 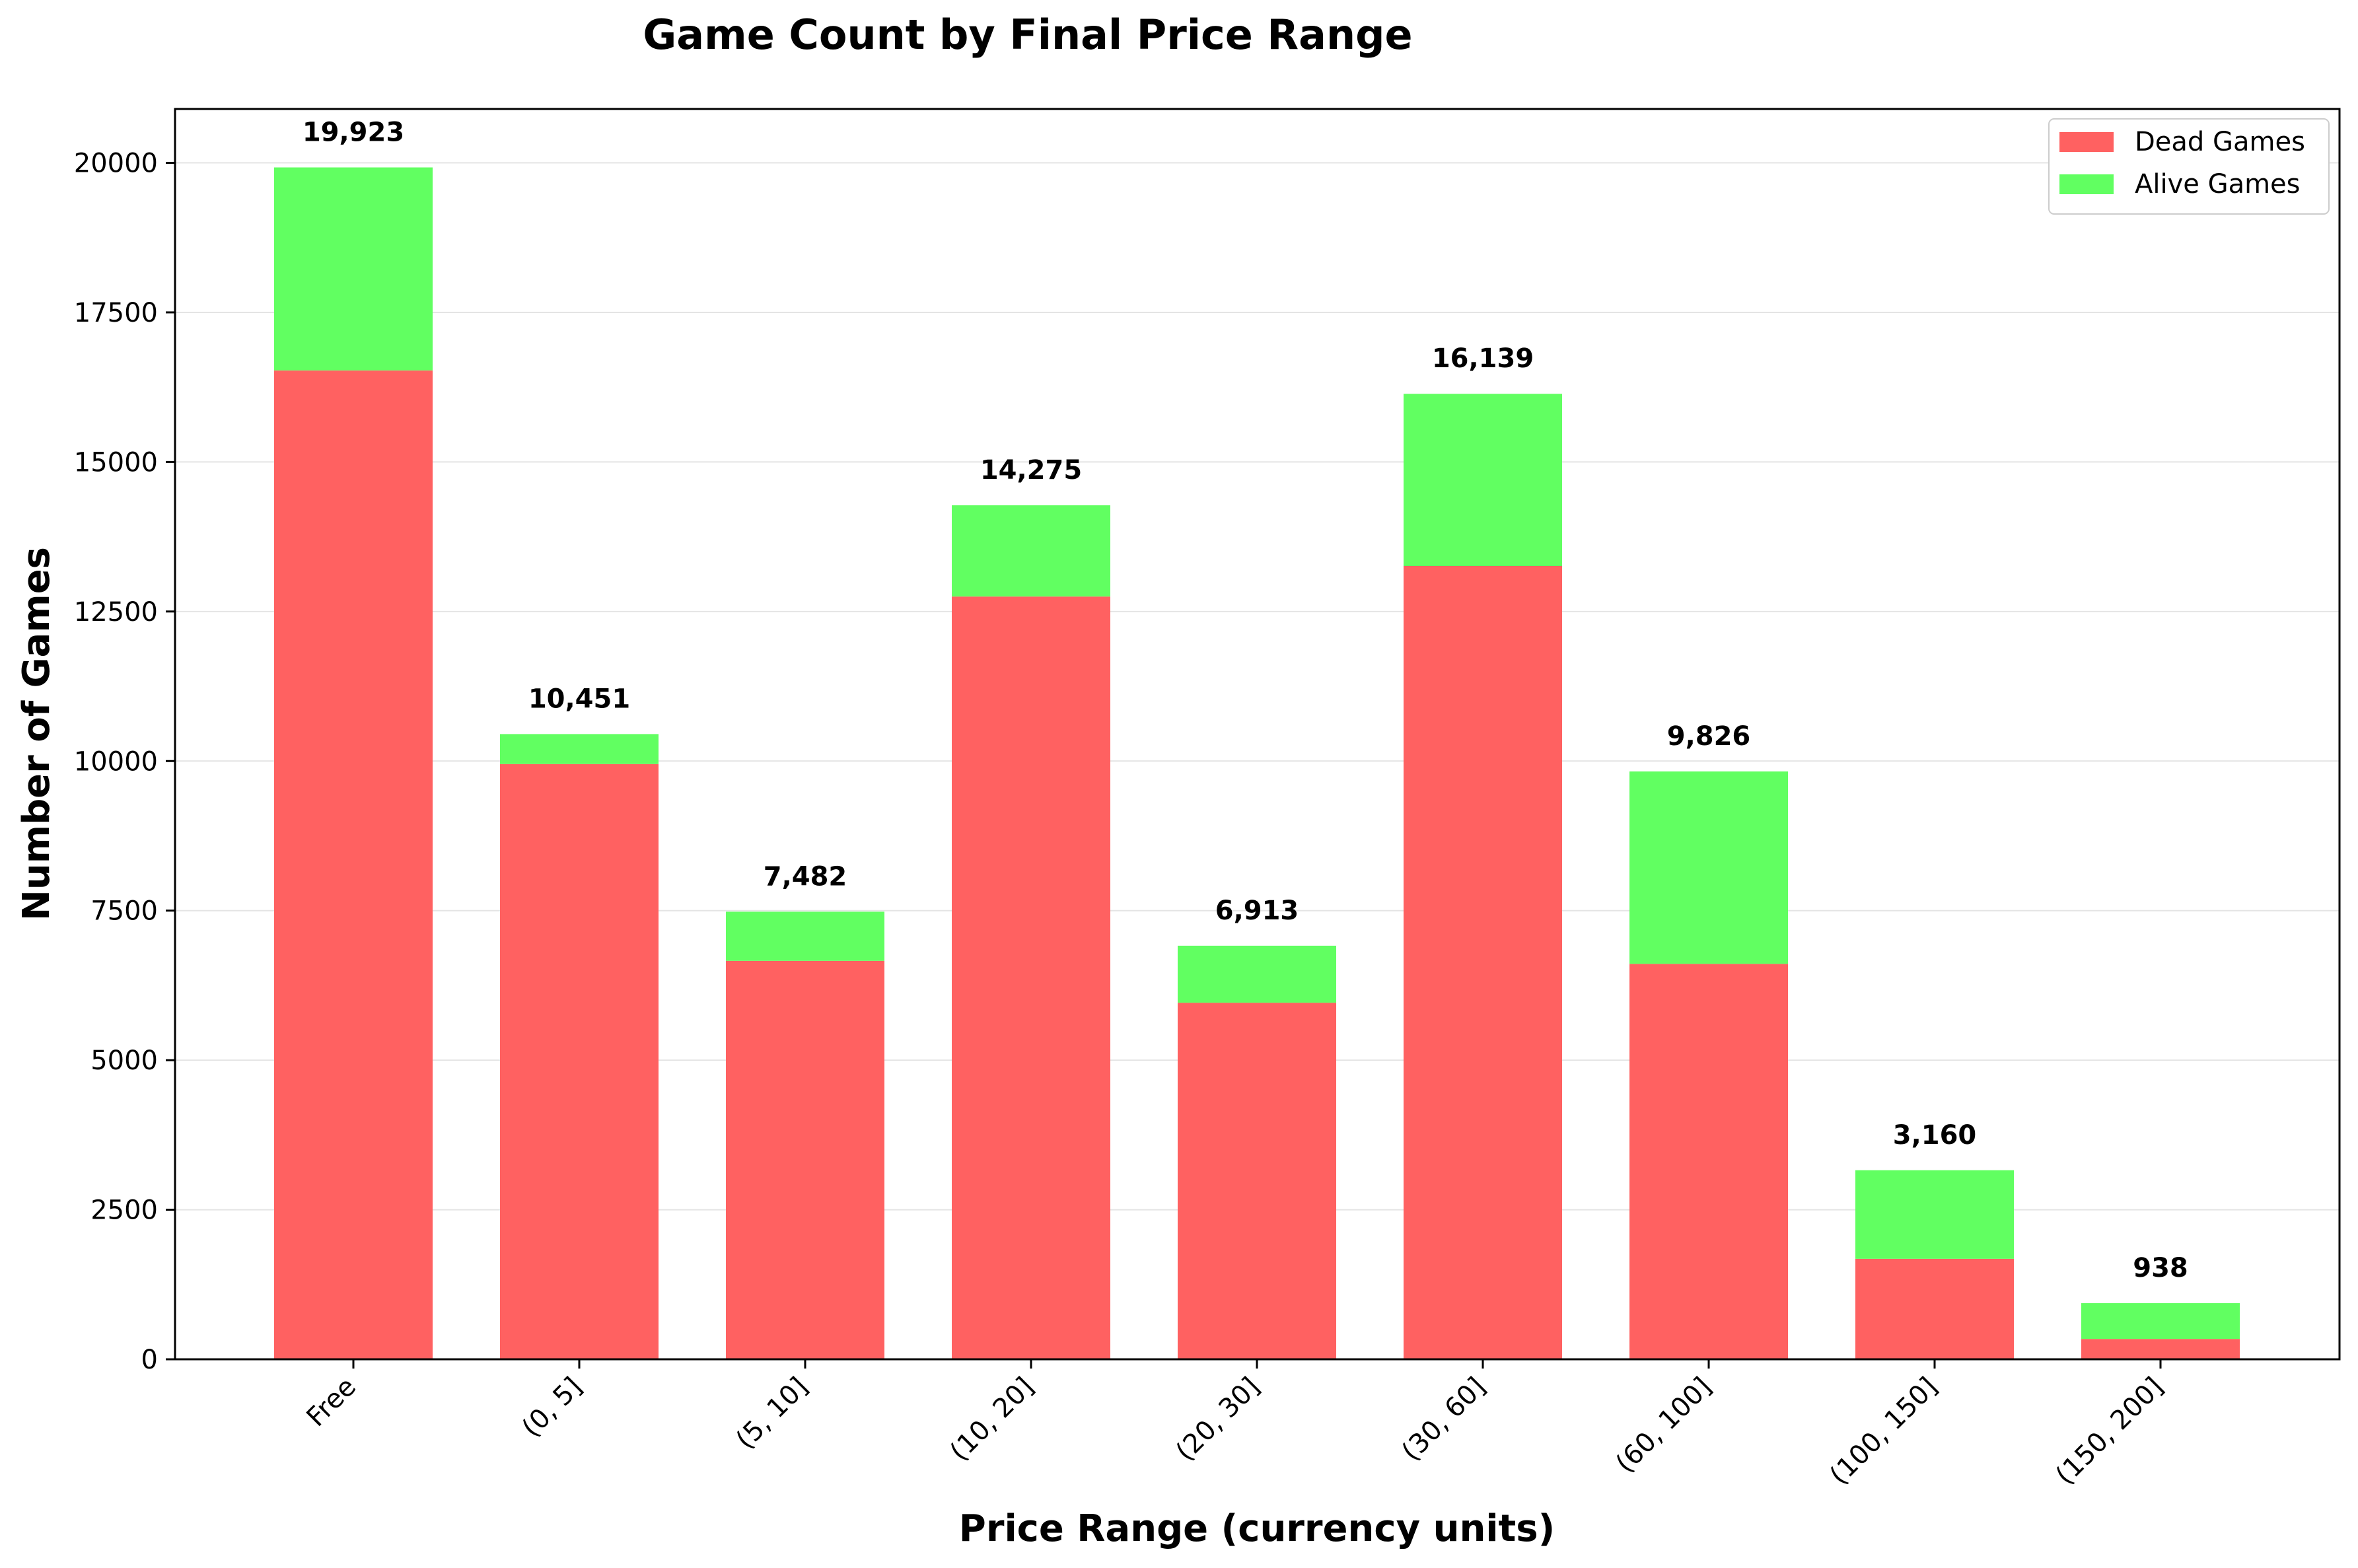 I want to click on legend: Dead Games Alive Games, so click(x=2189, y=166).